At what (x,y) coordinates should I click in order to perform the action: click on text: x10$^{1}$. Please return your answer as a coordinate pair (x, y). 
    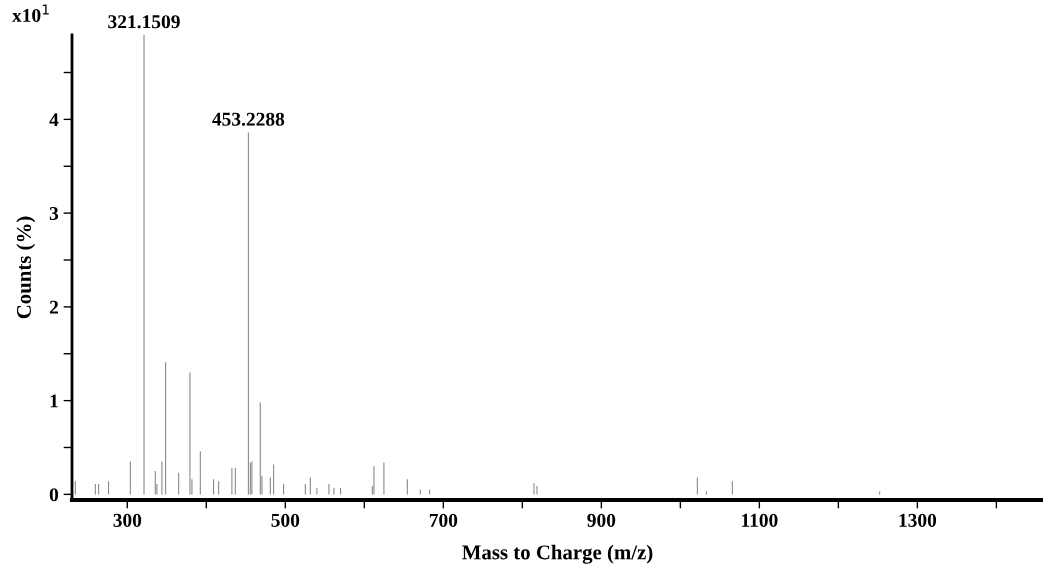
    Looking at the image, I should click on (30, 13).